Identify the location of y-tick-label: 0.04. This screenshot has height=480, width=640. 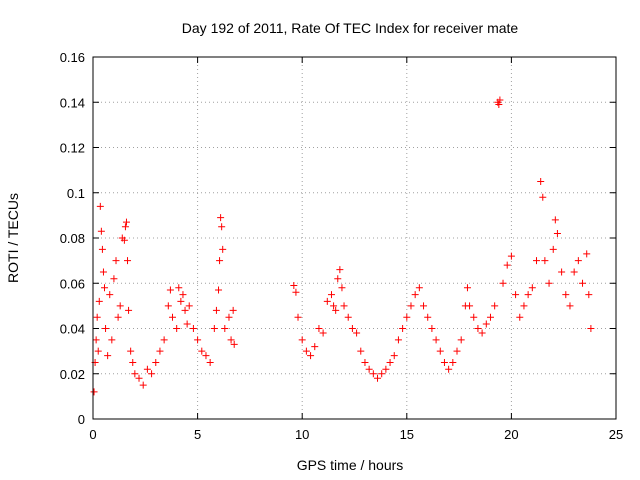
(72, 329).